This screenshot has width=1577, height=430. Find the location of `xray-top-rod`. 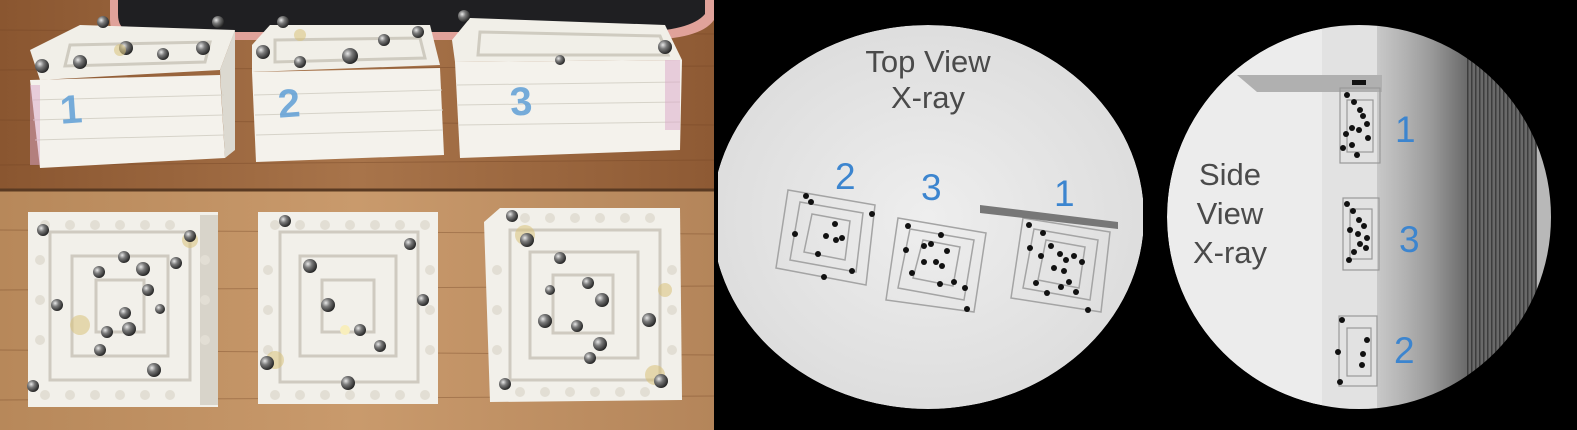

xray-top-rod is located at coordinates (1049, 217).